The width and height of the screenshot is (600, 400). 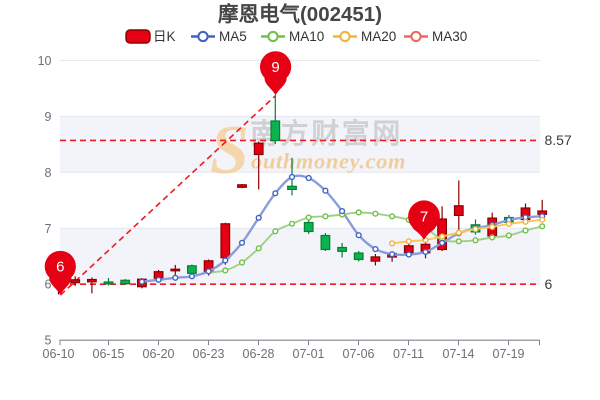 I want to click on svg-text: outhmoney.com, so click(x=328, y=161).